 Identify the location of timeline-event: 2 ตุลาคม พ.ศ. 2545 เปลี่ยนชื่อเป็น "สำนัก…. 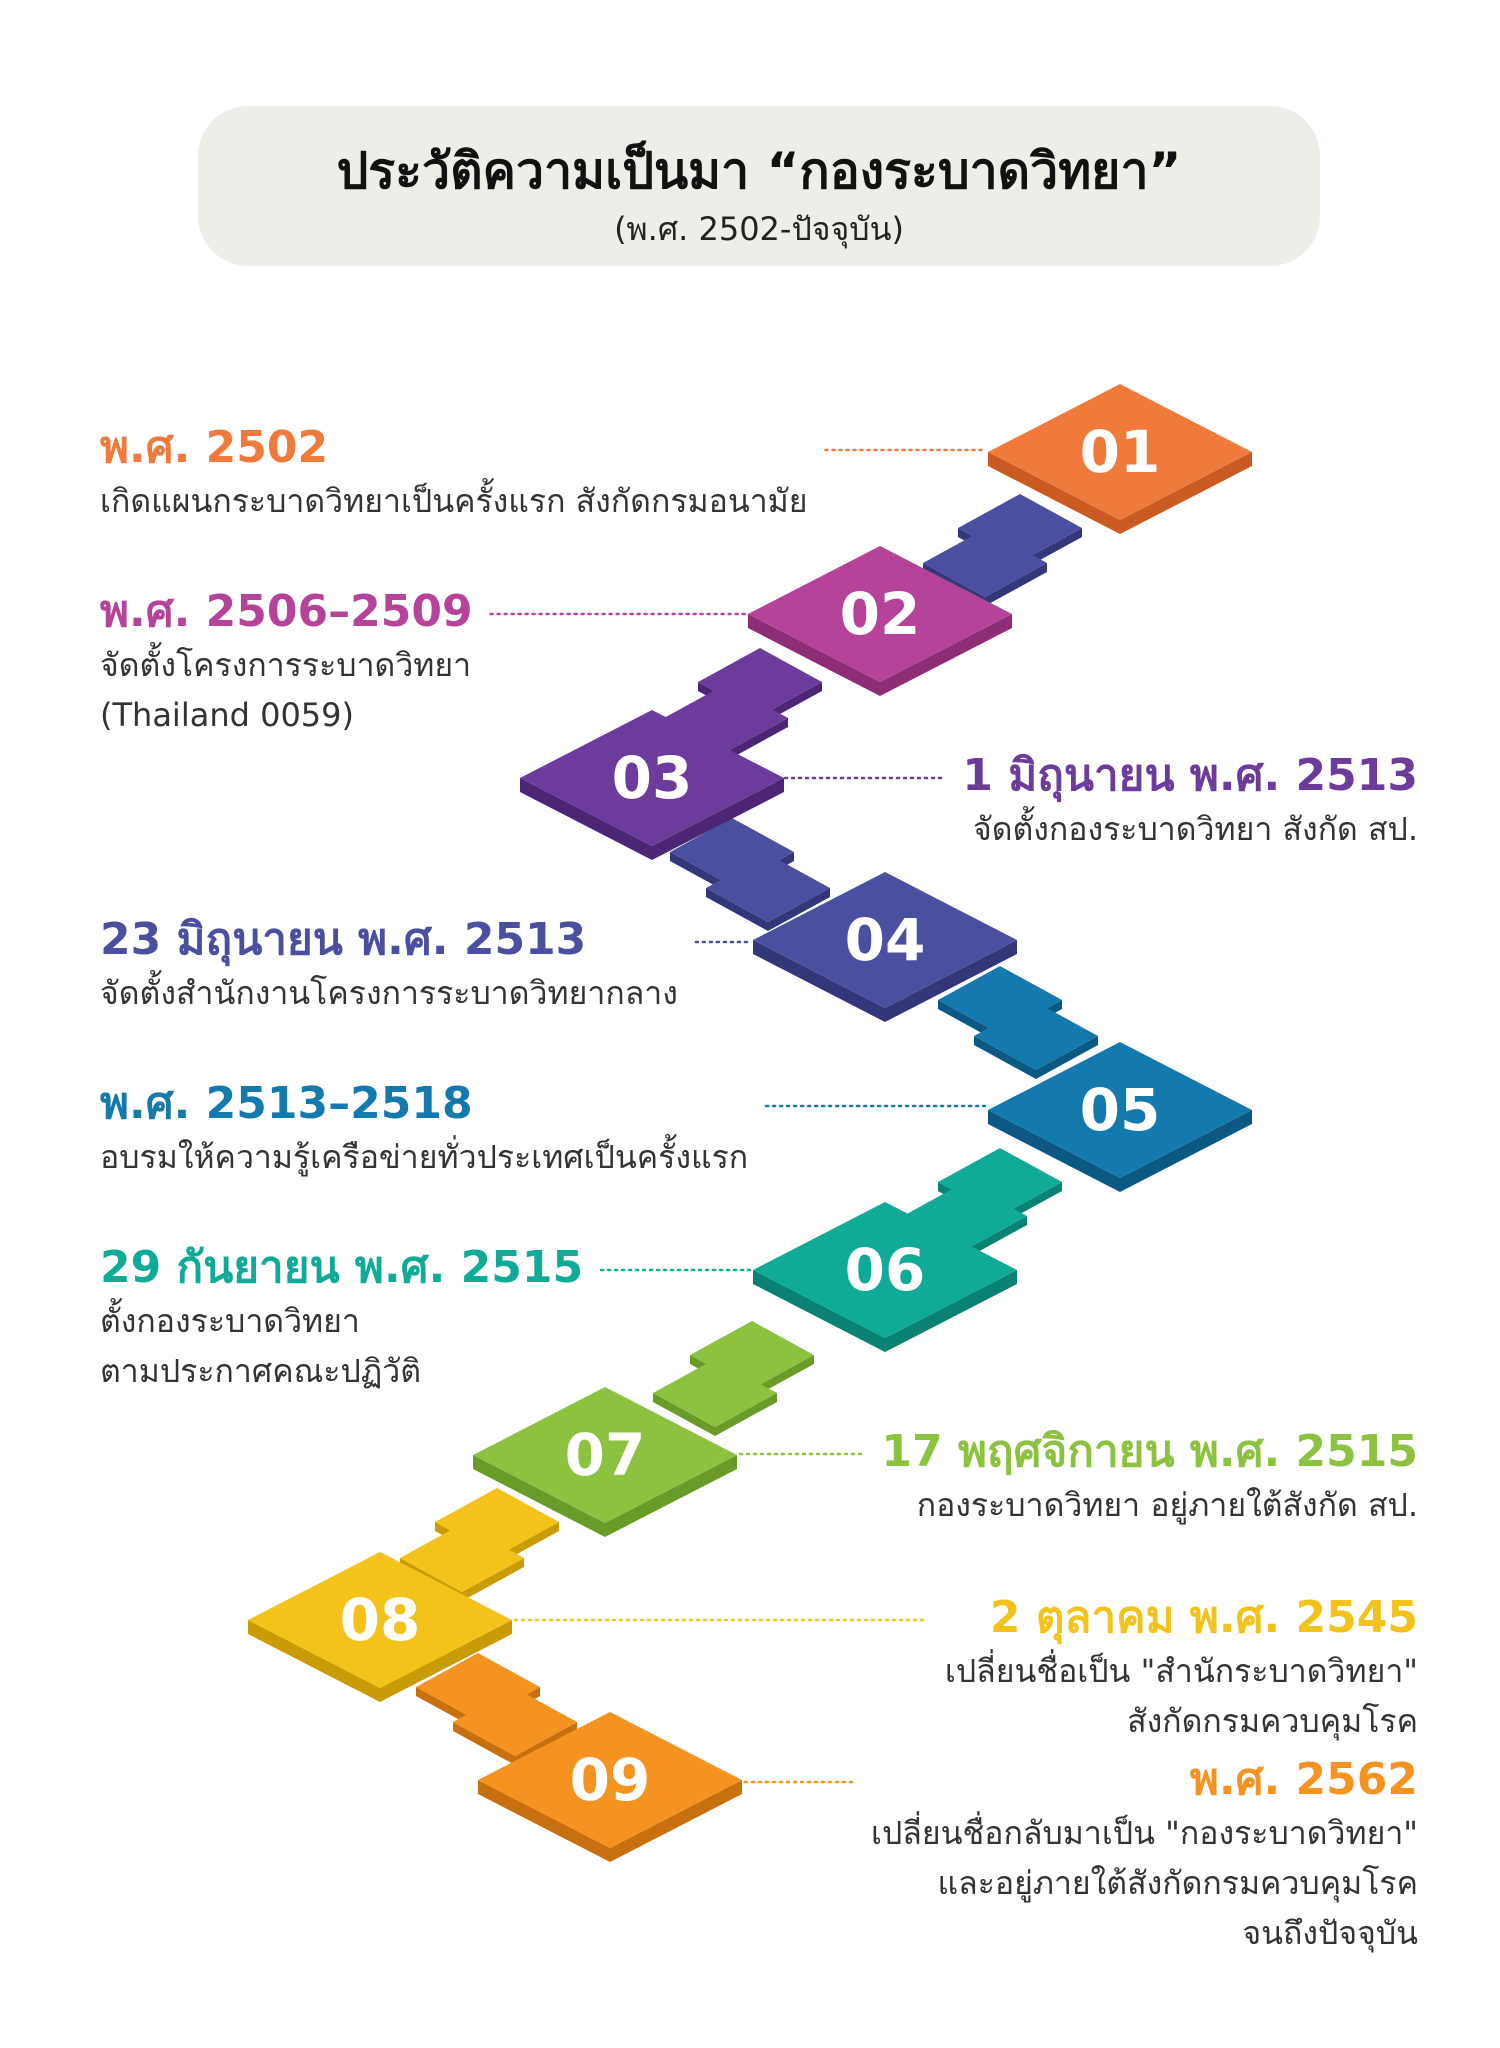
(1181, 1668).